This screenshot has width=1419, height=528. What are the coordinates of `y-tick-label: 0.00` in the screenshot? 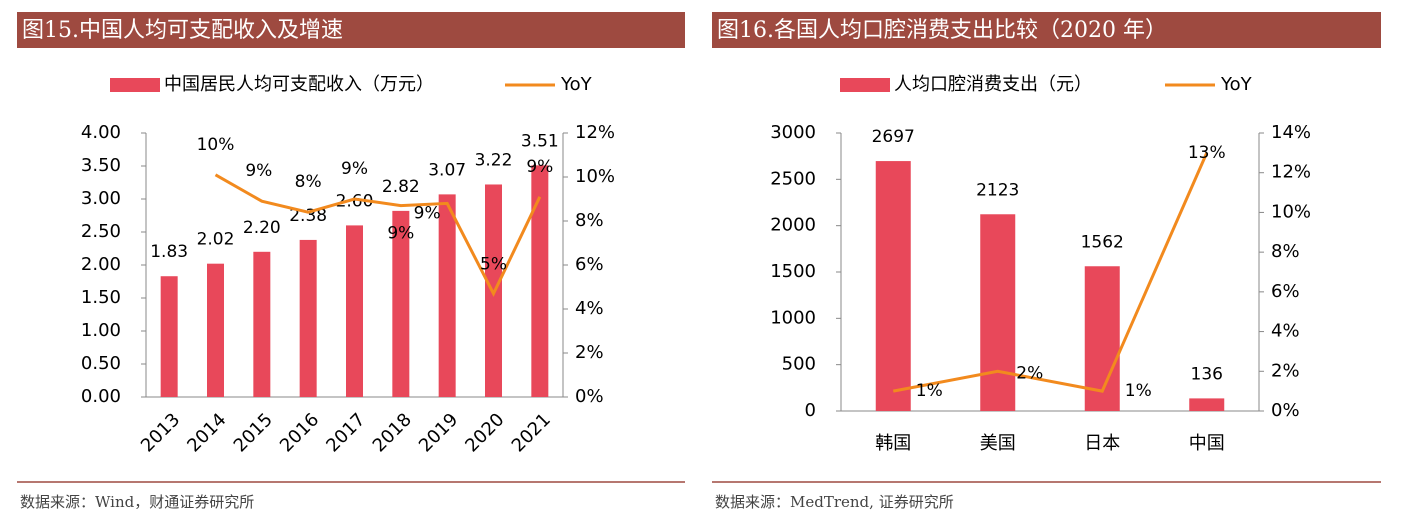 It's located at (101, 396).